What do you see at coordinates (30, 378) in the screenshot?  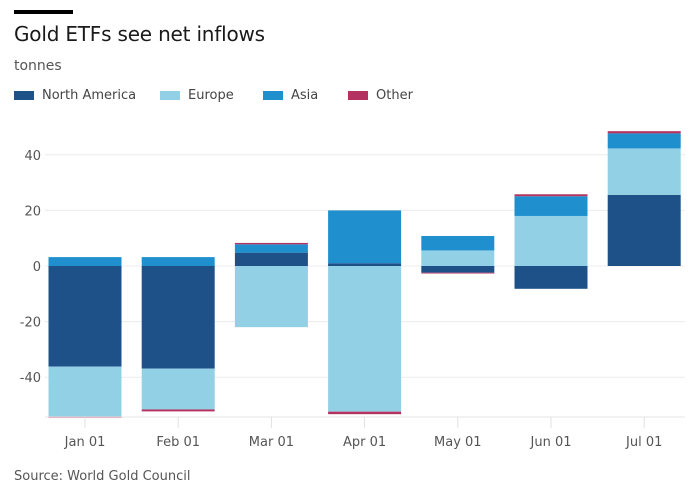 I see `y-tick-label: -40` at bounding box center [30, 378].